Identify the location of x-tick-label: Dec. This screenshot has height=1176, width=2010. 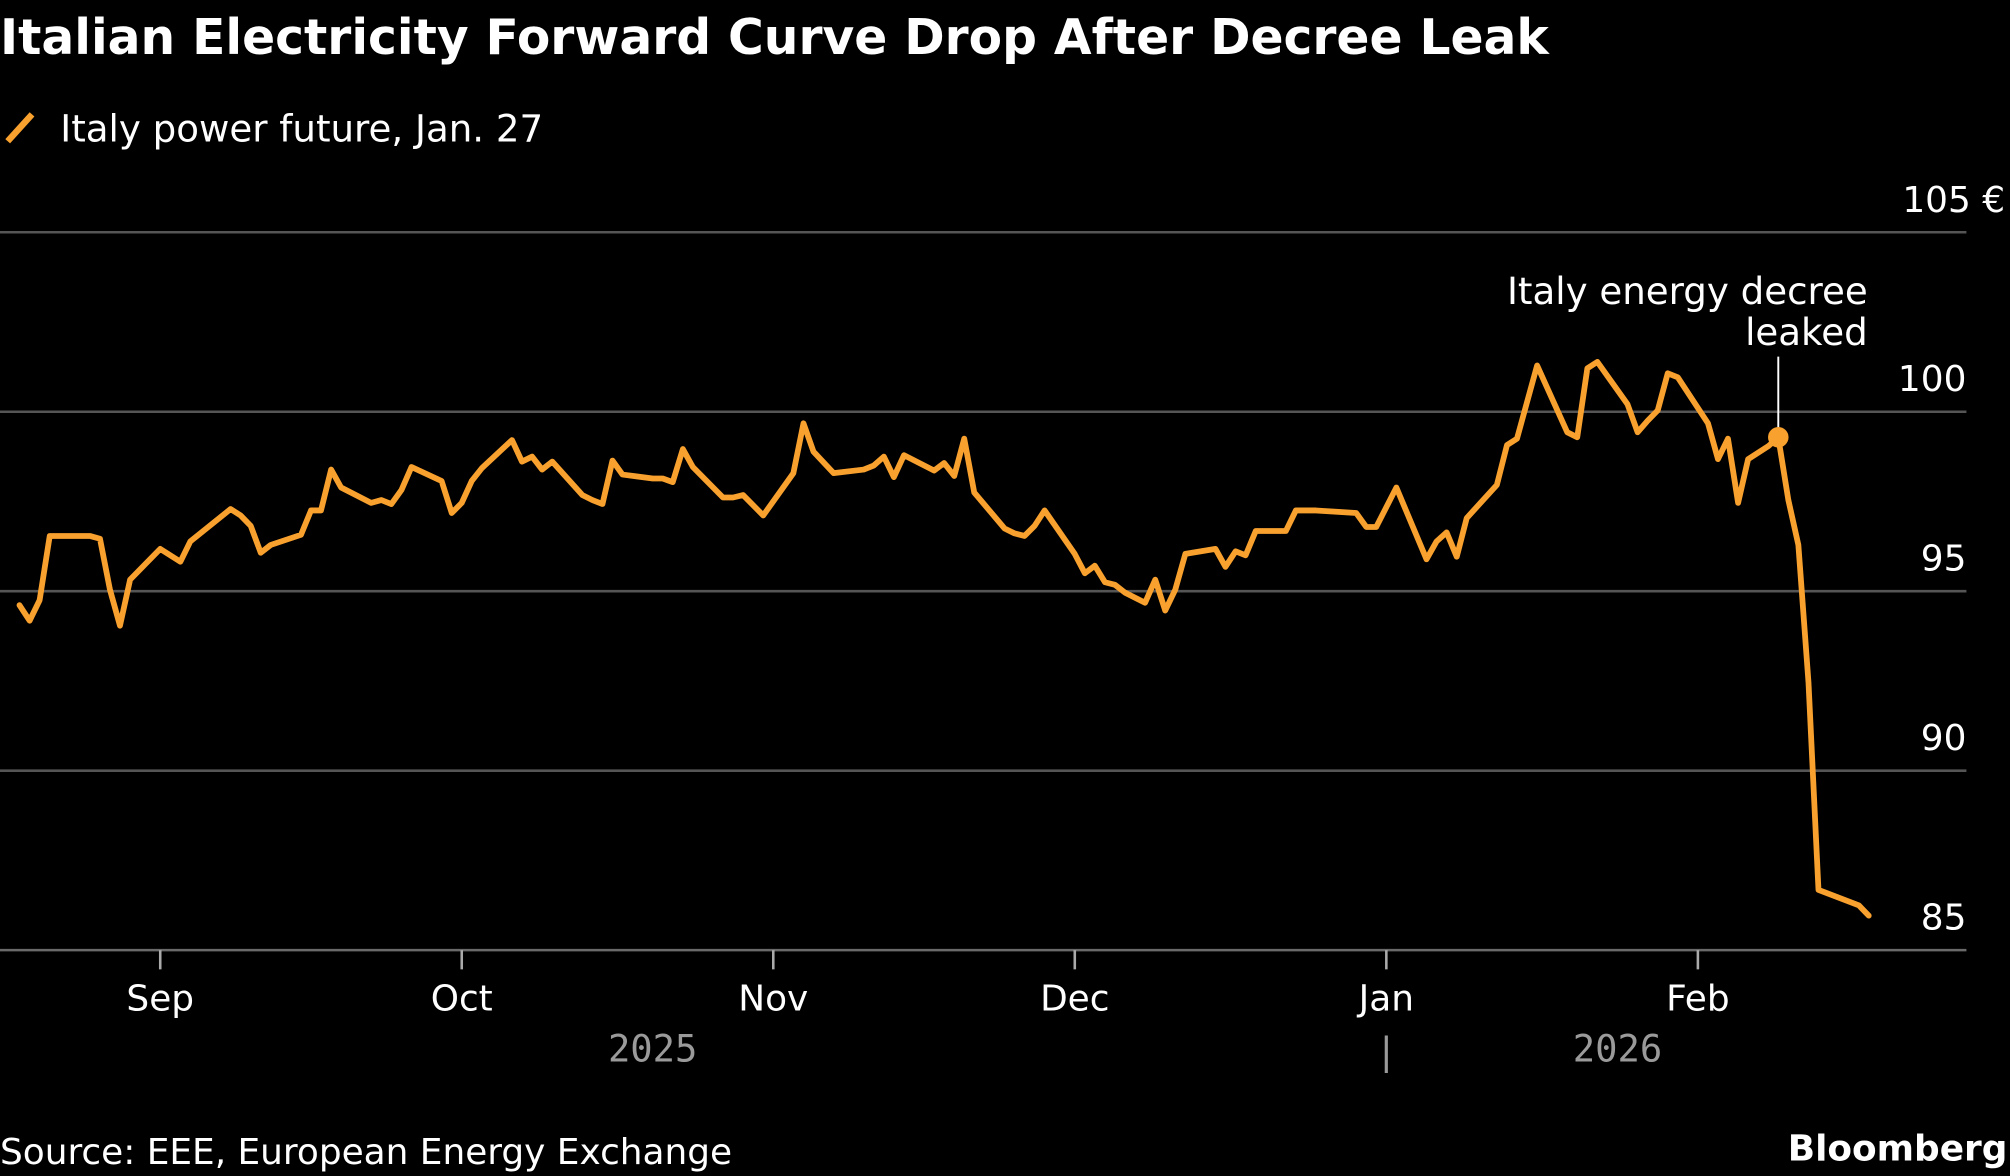
(1074, 998).